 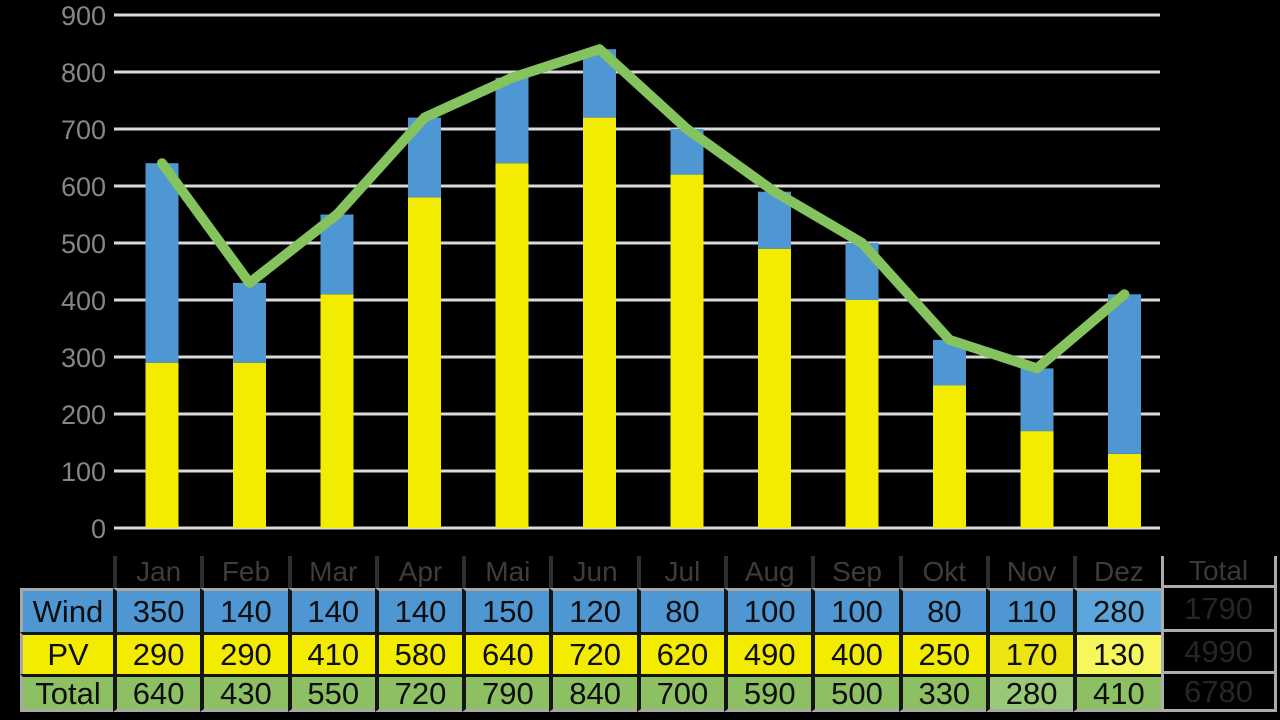 I want to click on cell-total-dez: 410, so click(x=1117, y=693).